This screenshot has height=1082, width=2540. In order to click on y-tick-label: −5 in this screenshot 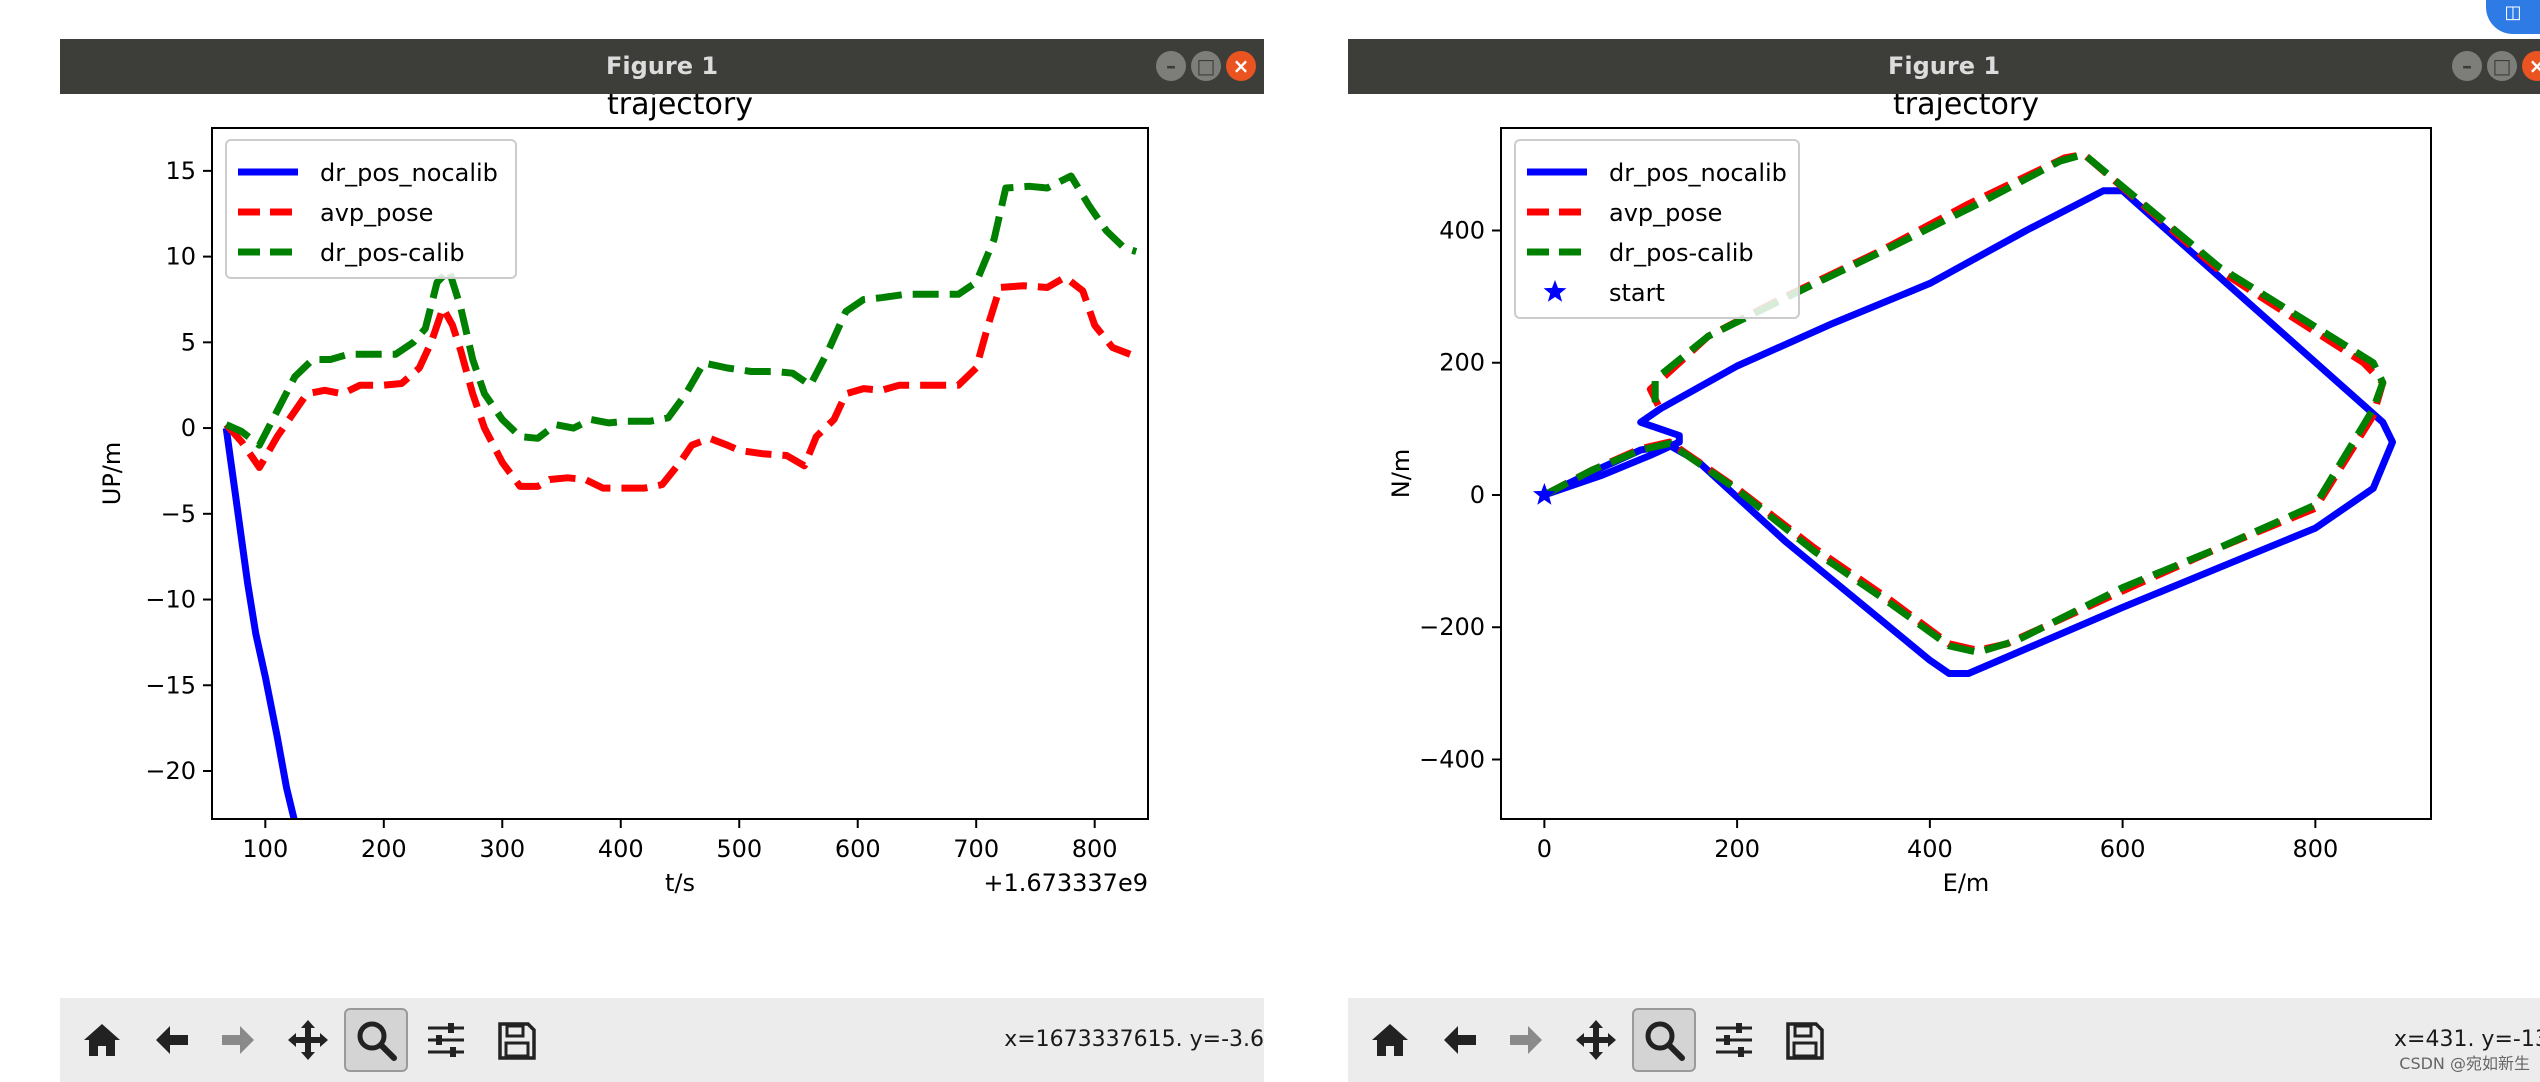, I will do `click(178, 514)`.